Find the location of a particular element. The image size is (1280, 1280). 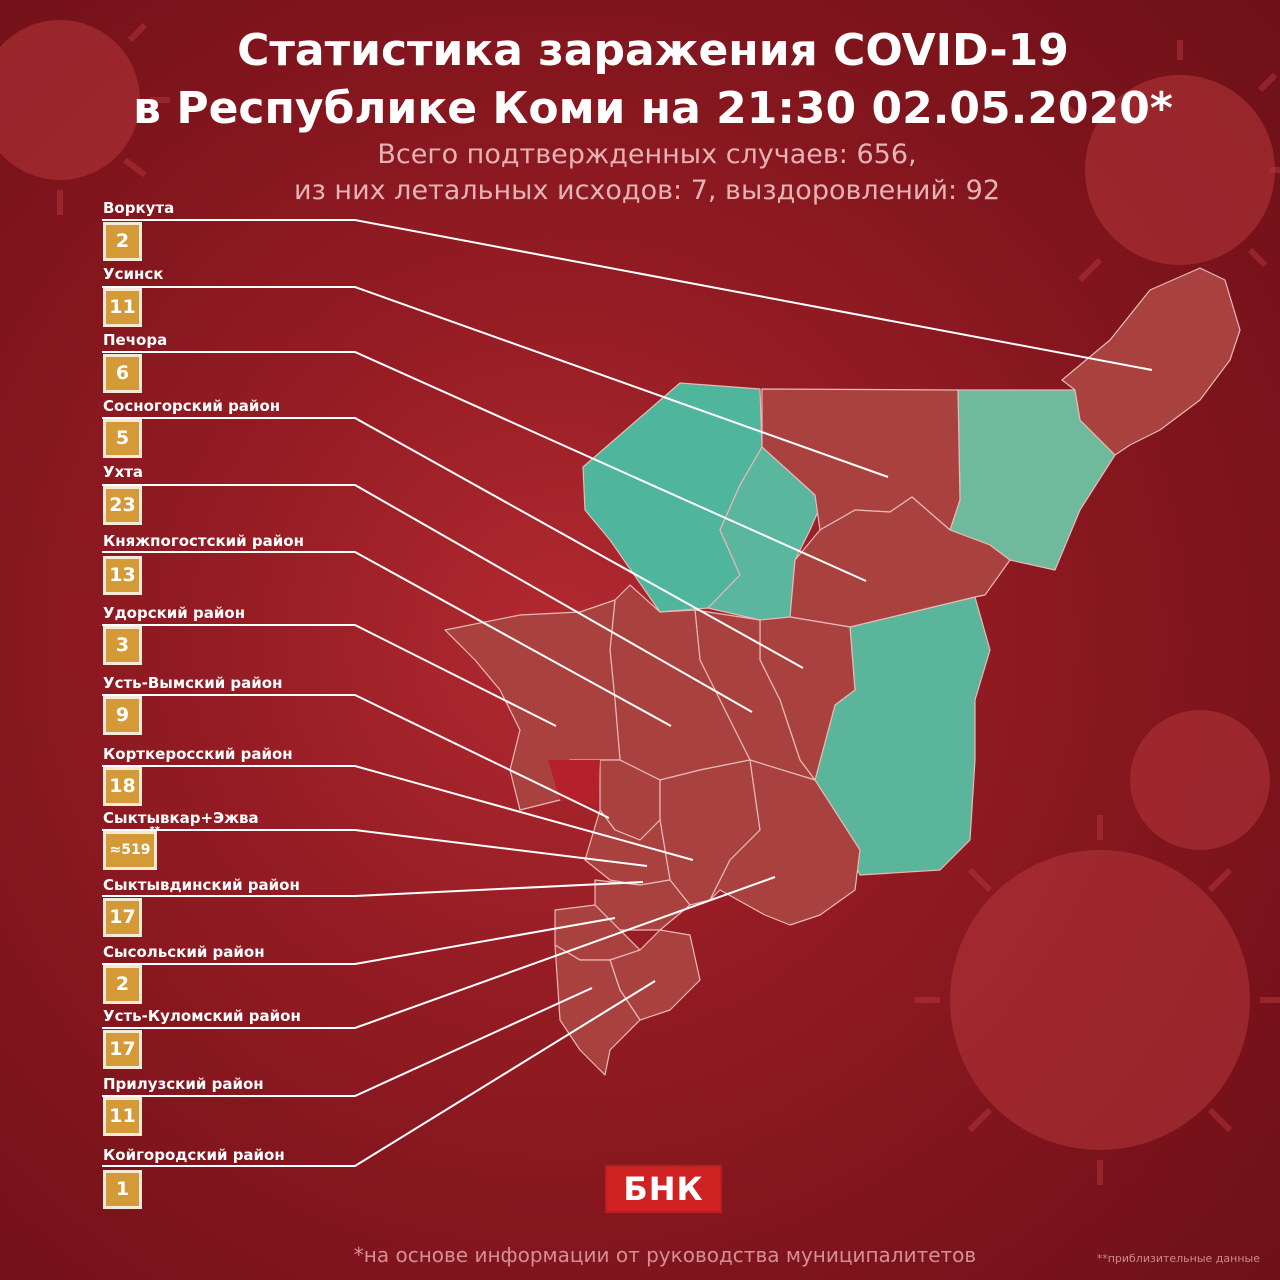

region-label-usinsk: Усинск is located at coordinates (133, 274).